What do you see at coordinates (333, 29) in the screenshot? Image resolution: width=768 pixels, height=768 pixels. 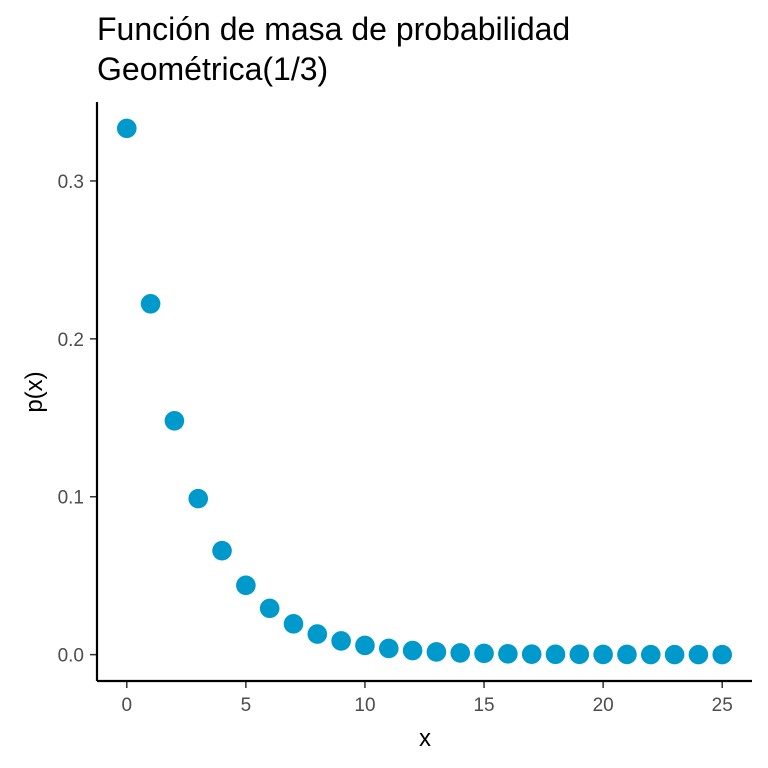 I see `chart-title: Función de masa de probabilidad` at bounding box center [333, 29].